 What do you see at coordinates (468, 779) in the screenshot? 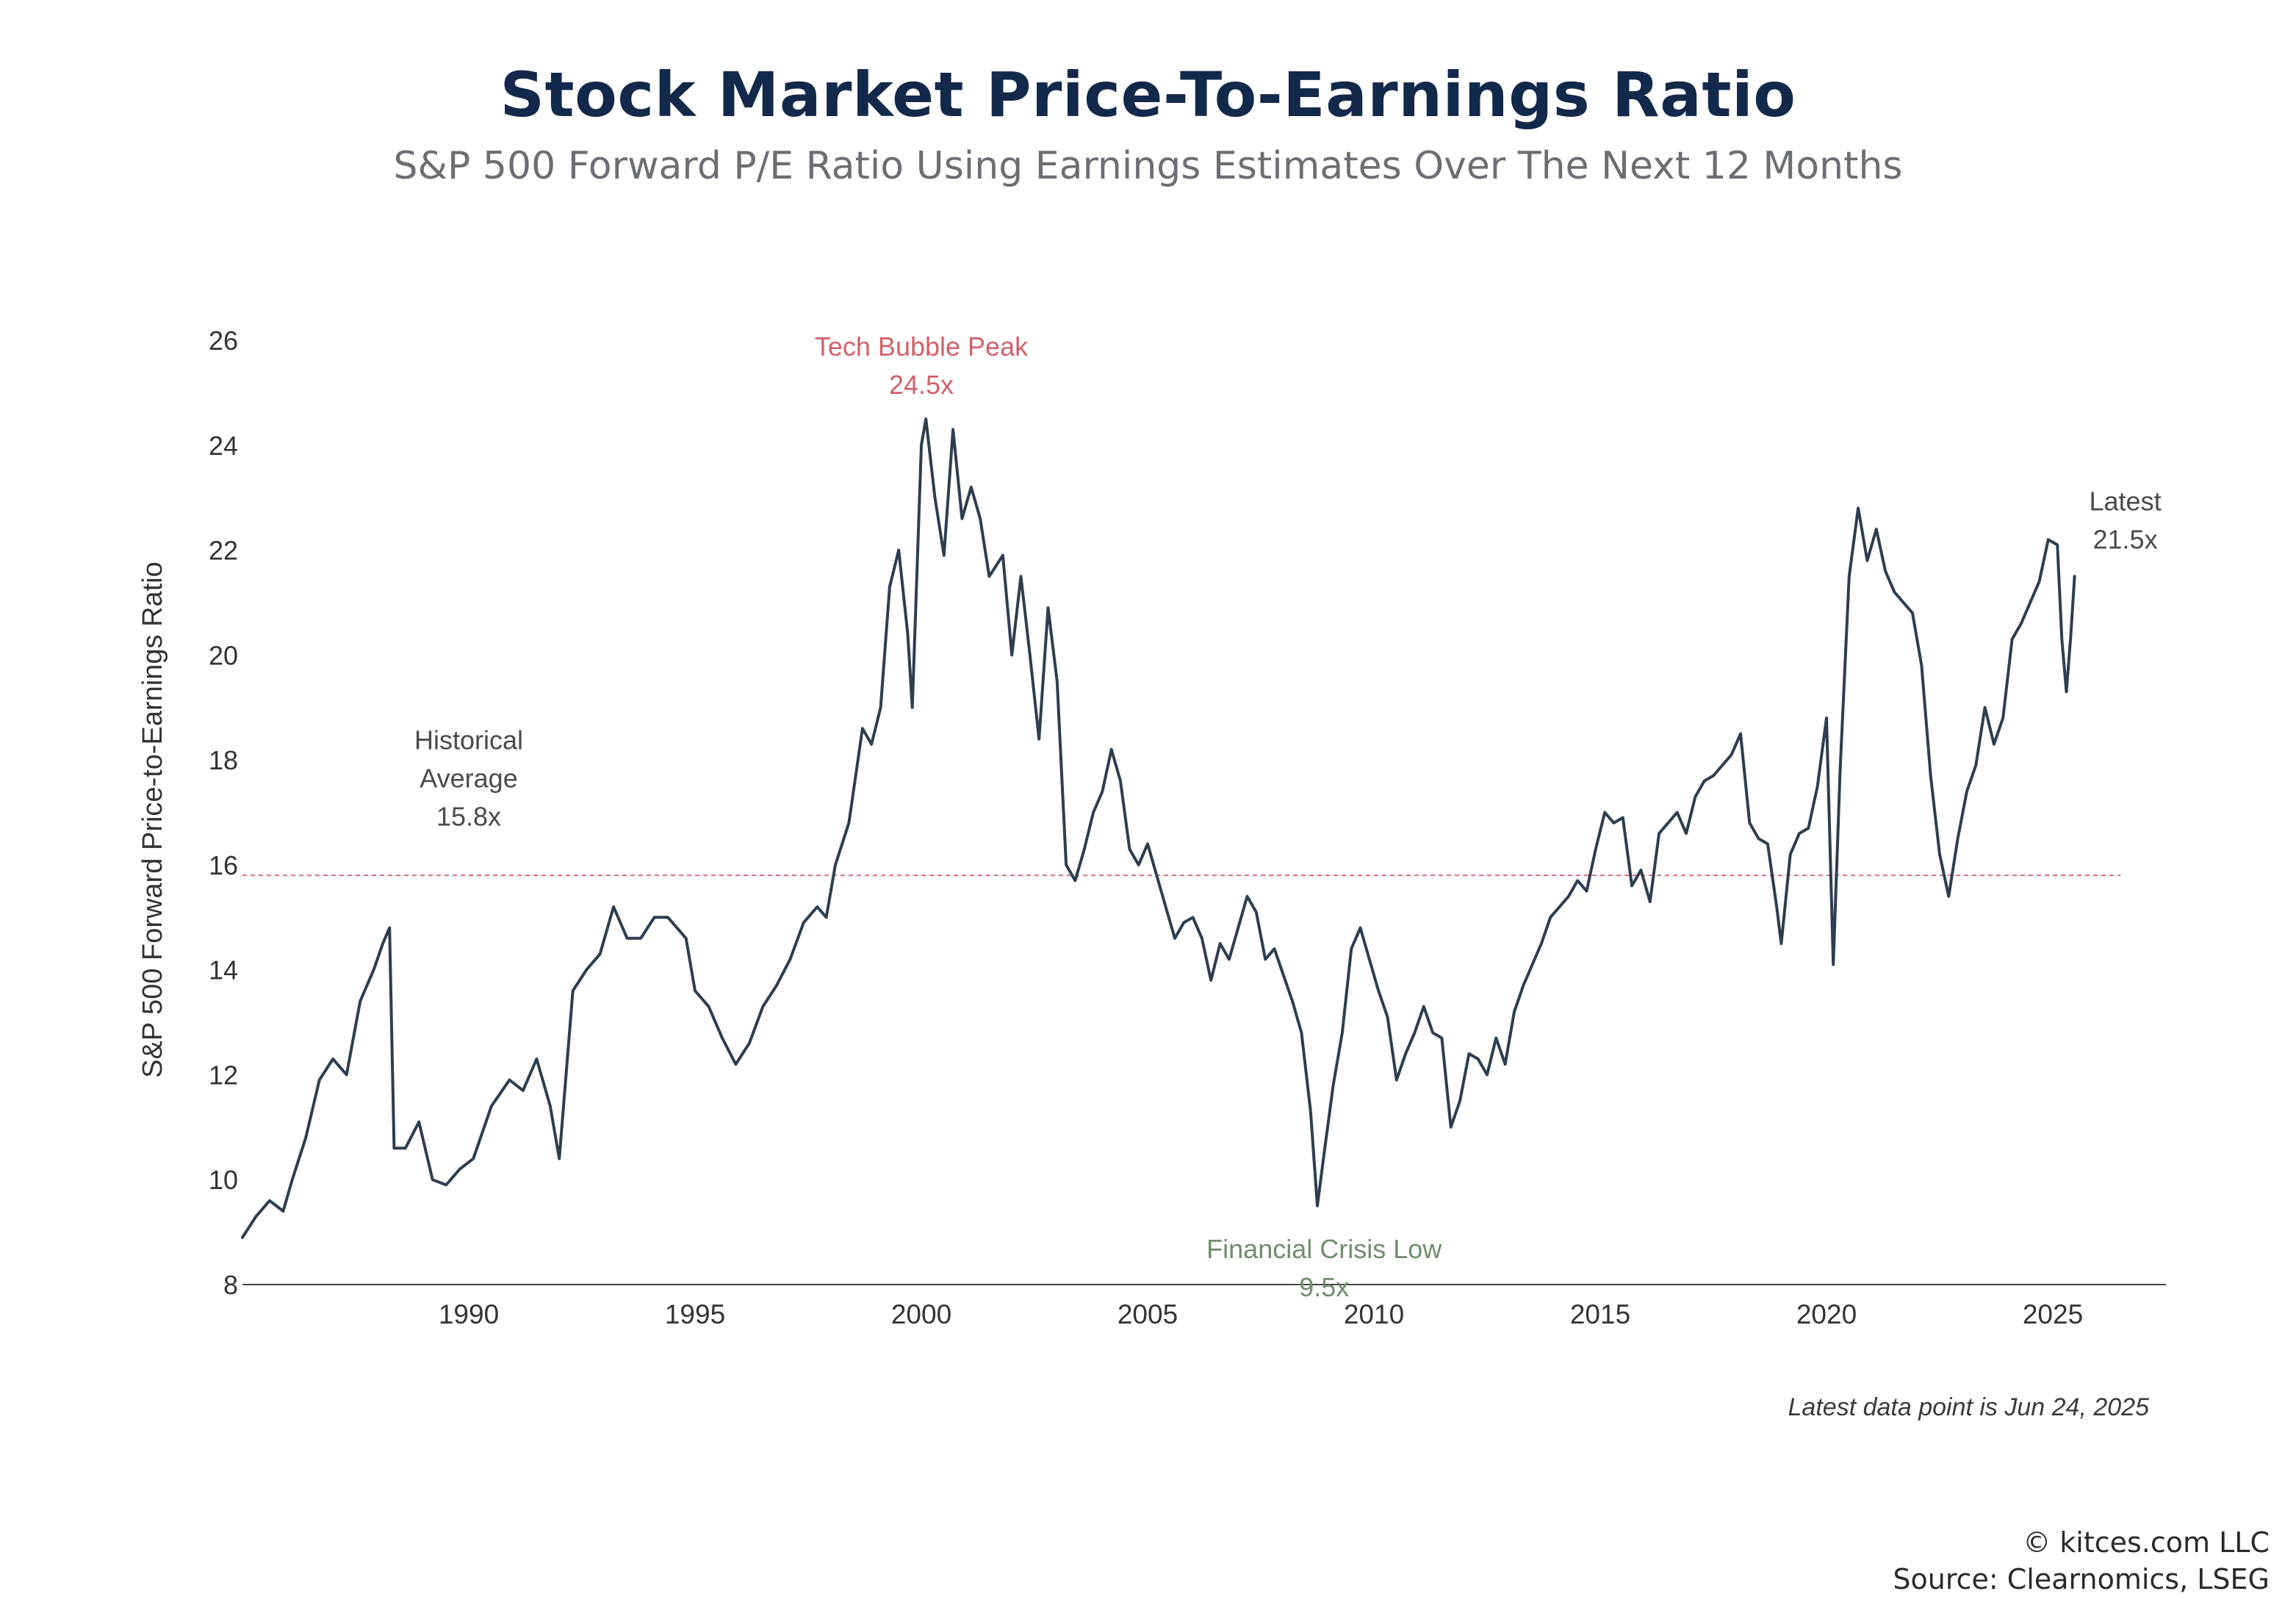
I see `annotation-hist-line-2: Average` at bounding box center [468, 779].